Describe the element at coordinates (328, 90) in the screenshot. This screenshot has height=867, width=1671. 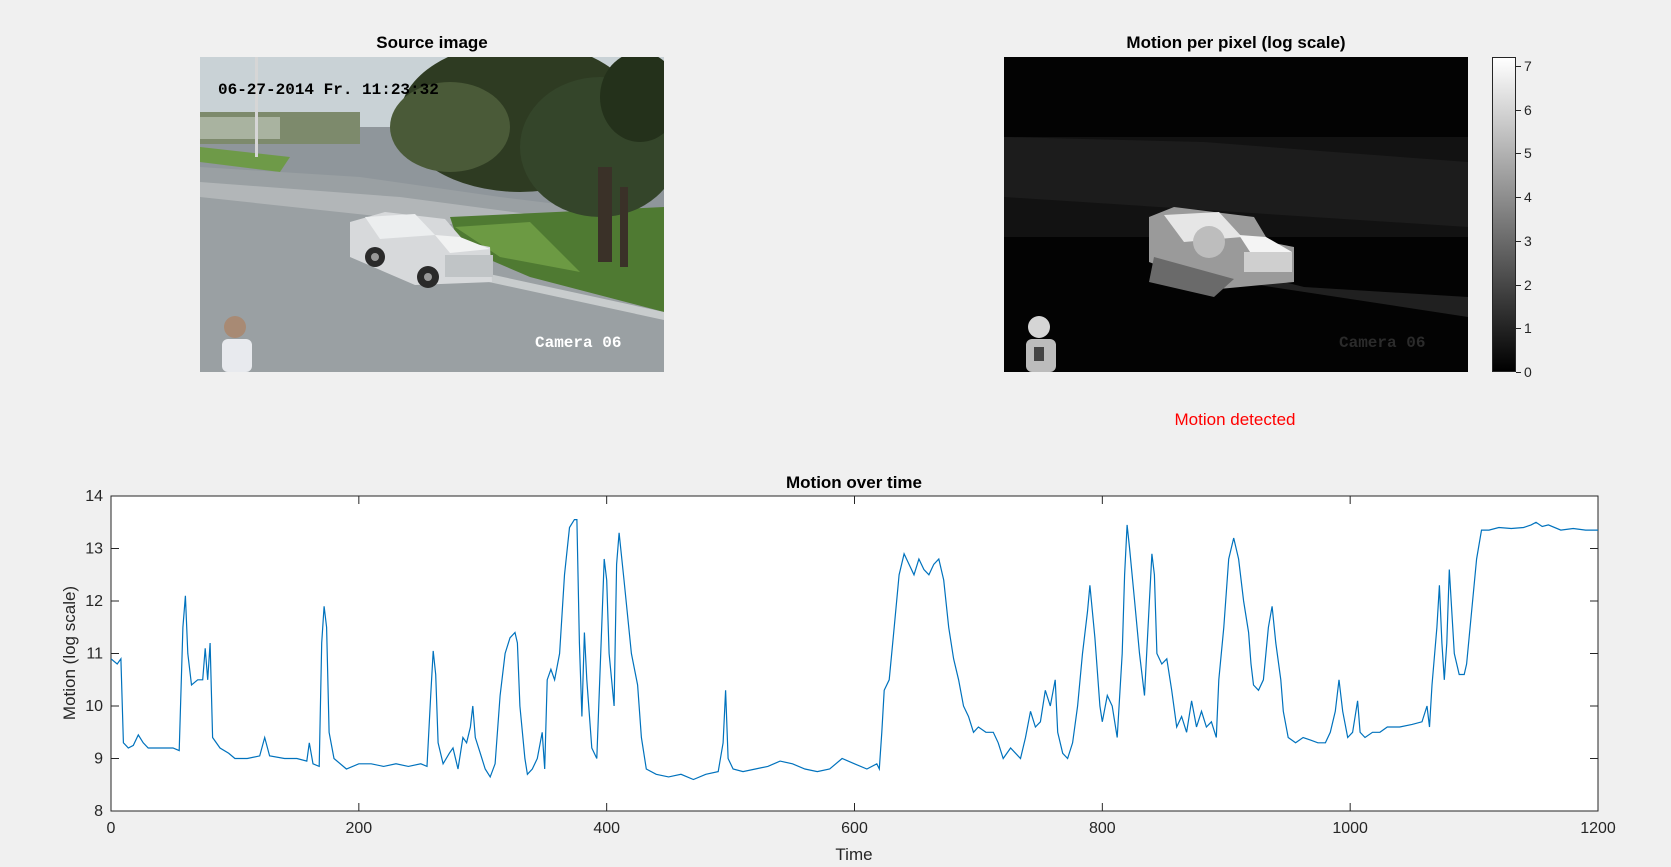
I see `timestamp-overlay: 06-27-2014 Fr. 11:23:32` at that location.